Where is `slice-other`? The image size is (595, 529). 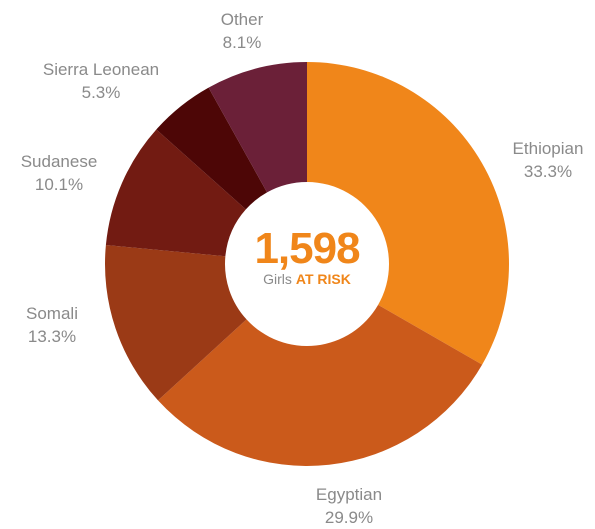 slice-other is located at coordinates (257, 127).